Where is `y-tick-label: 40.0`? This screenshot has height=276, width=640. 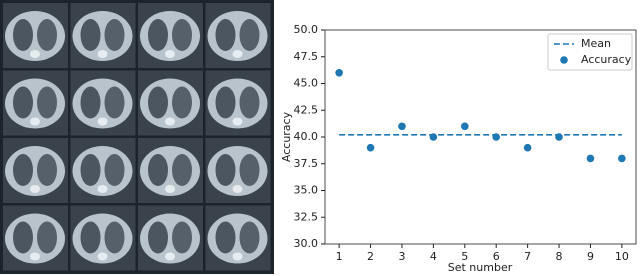
y-tick-label: 40.0 is located at coordinates (306, 136).